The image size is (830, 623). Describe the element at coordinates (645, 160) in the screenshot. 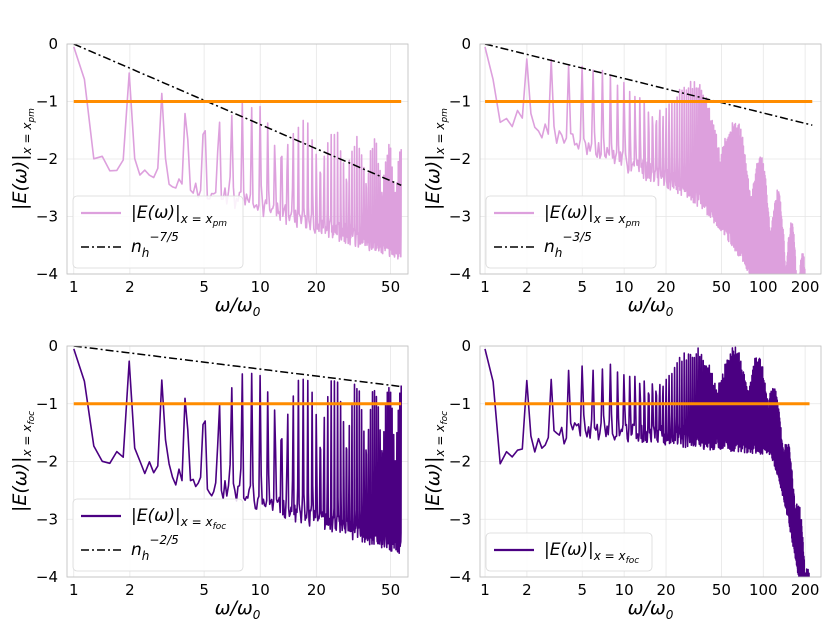

I see `series-|E(ω)|x = xpm` at that location.